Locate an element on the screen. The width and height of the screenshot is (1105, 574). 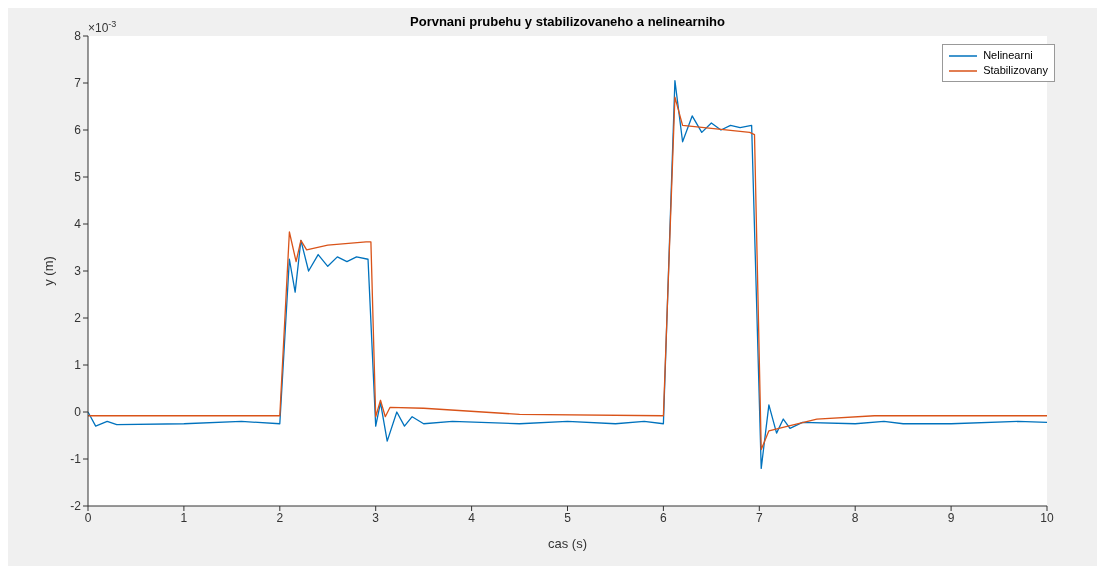
x-tick-label: 3 is located at coordinates (376, 517).